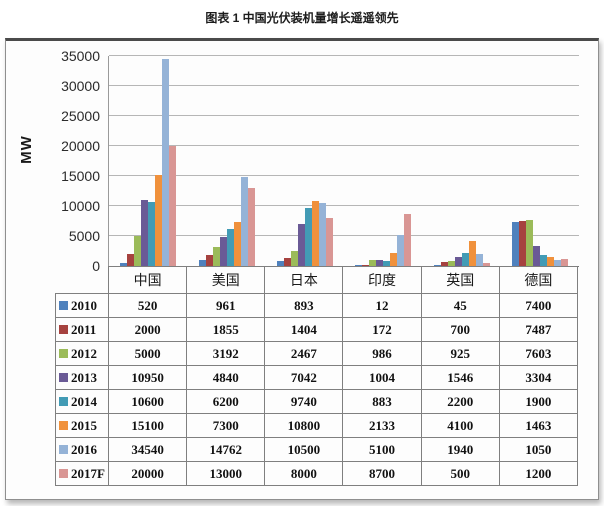 The image size is (604, 506). Describe the element at coordinates (465, 259) in the screenshot. I see `bar-2014-英国` at that location.